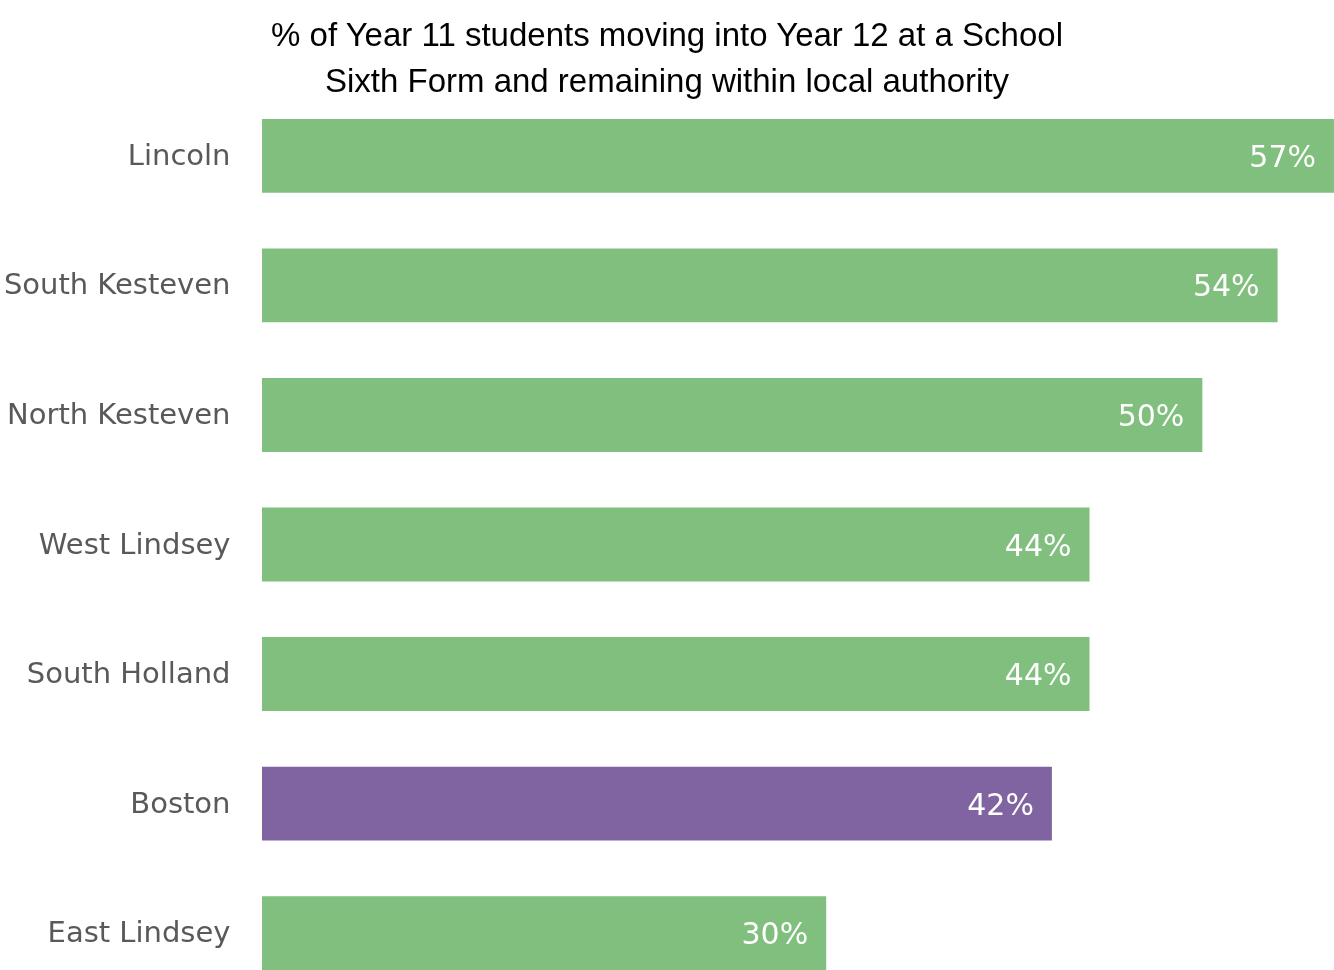  Describe the element at coordinates (128, 673) in the screenshot. I see `y-tick-label: South Holland` at that location.